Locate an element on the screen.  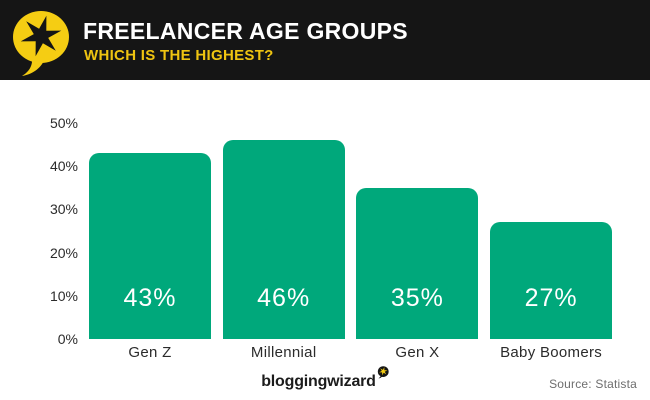
y-axis-tick-label: 10% is located at coordinates (63, 295).